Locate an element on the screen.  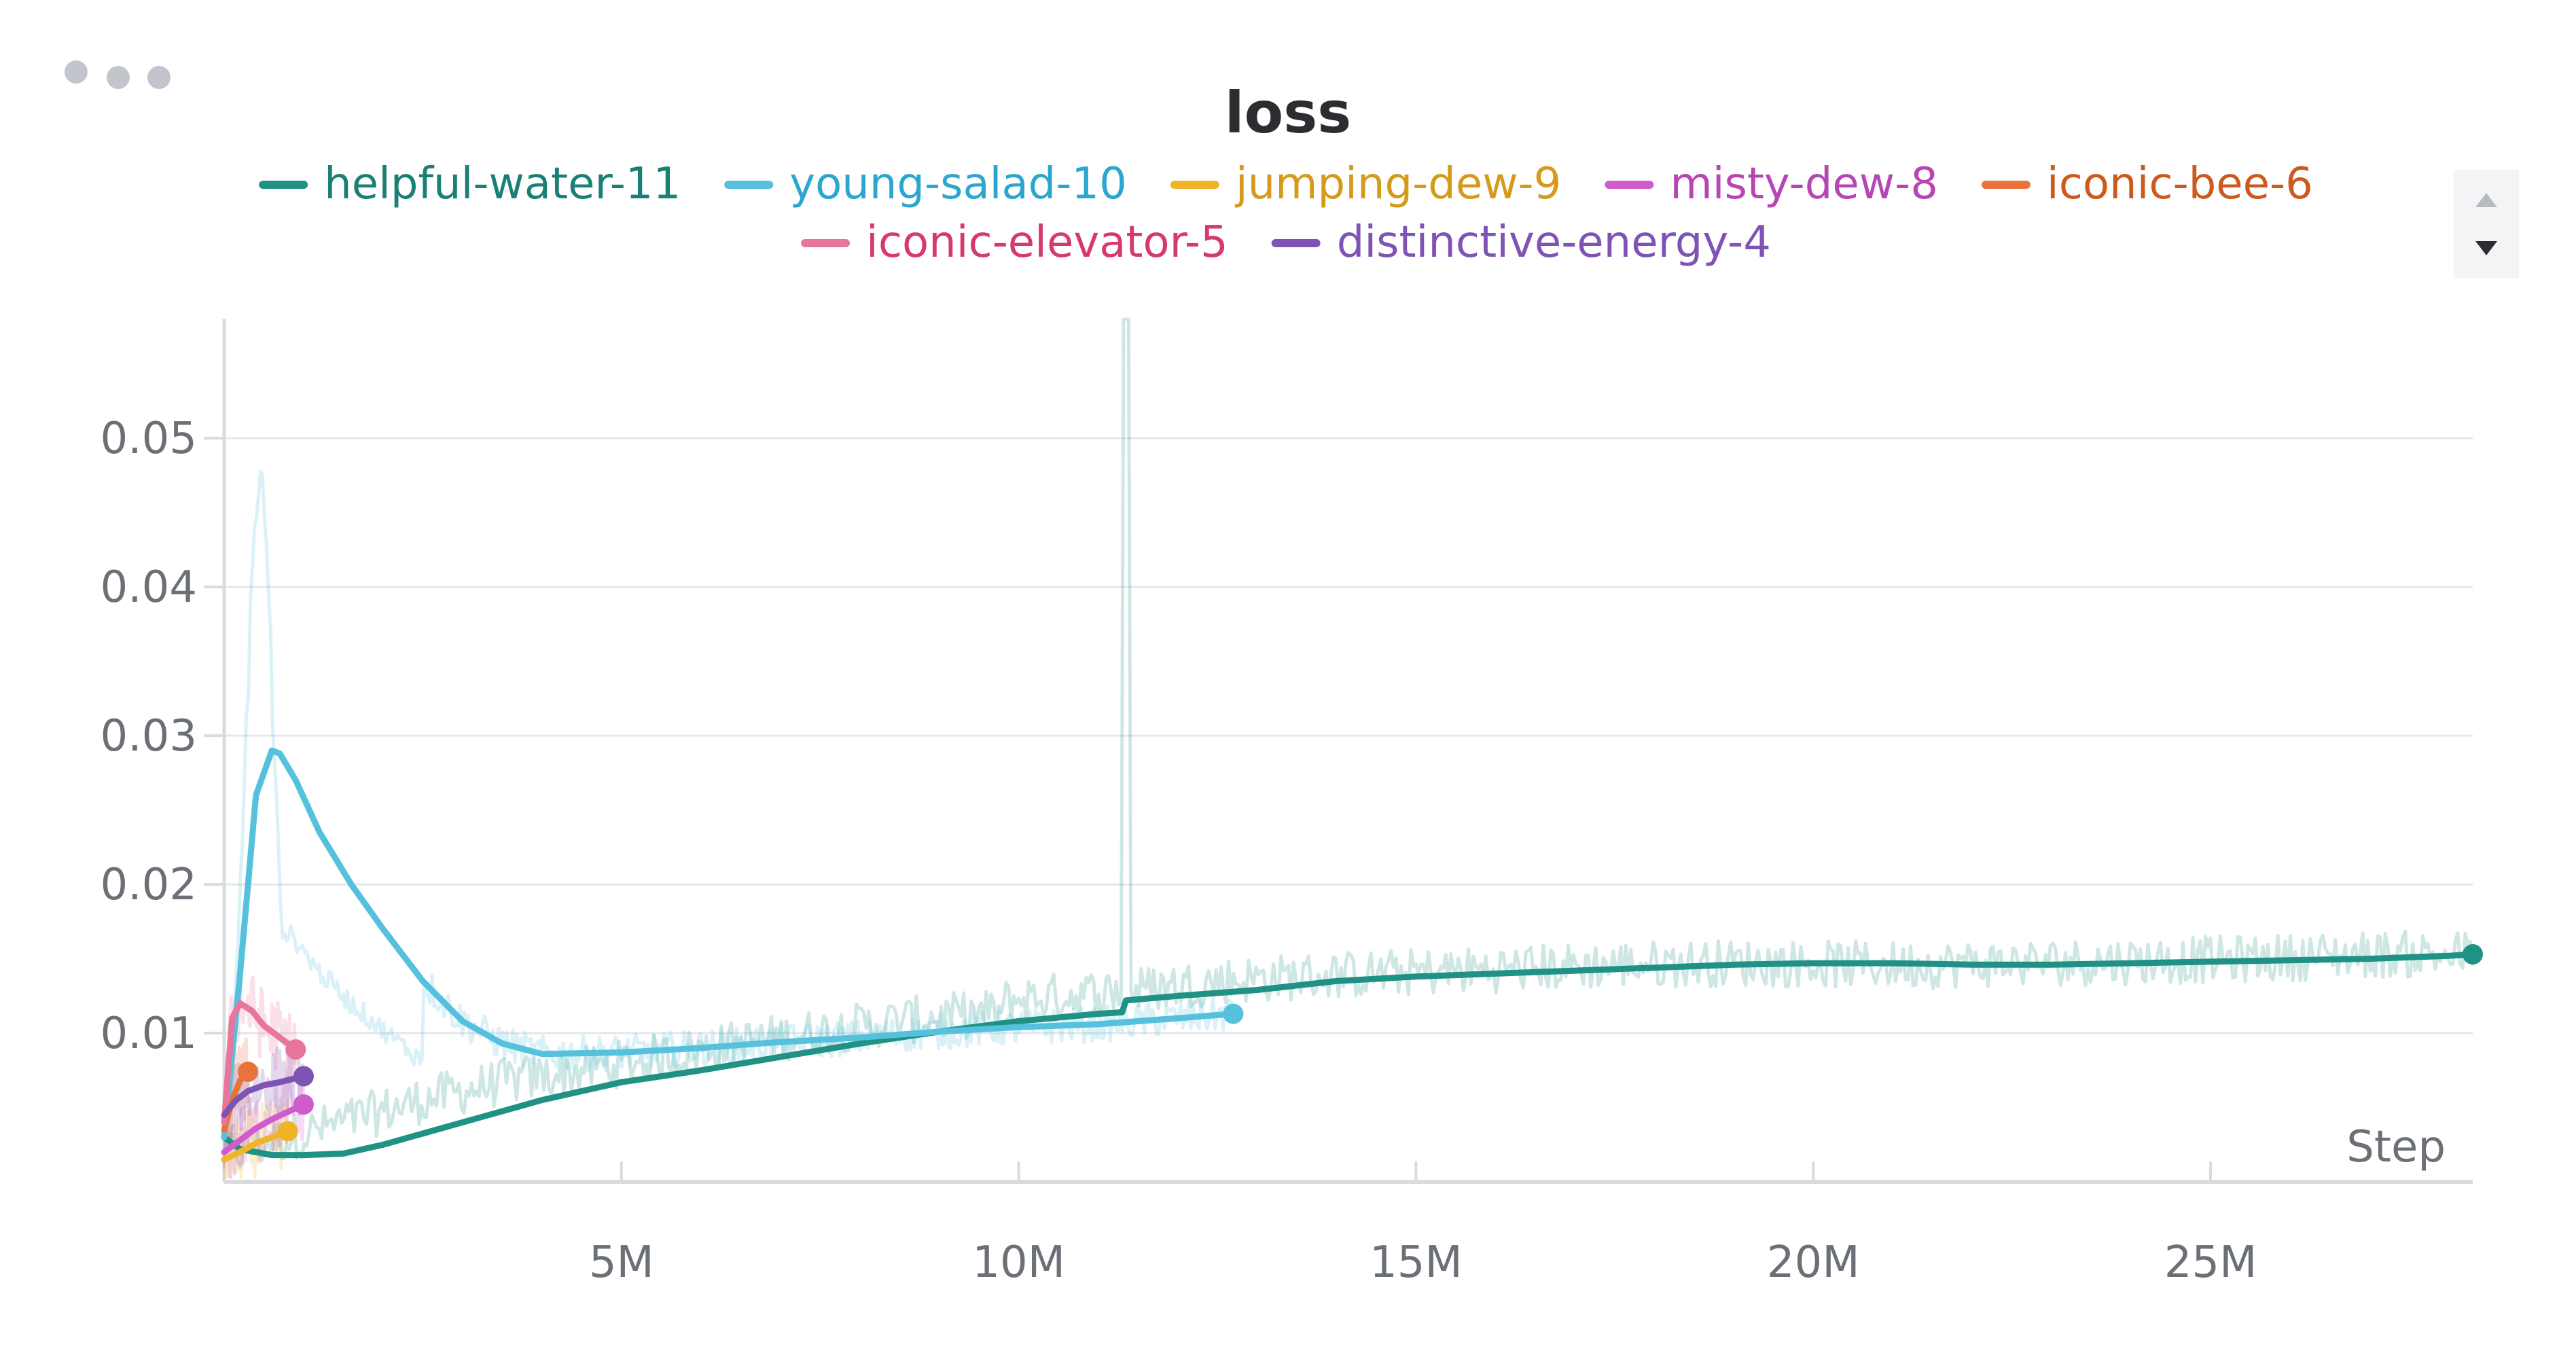
x-tick-label: 15M is located at coordinates (1417, 1263).